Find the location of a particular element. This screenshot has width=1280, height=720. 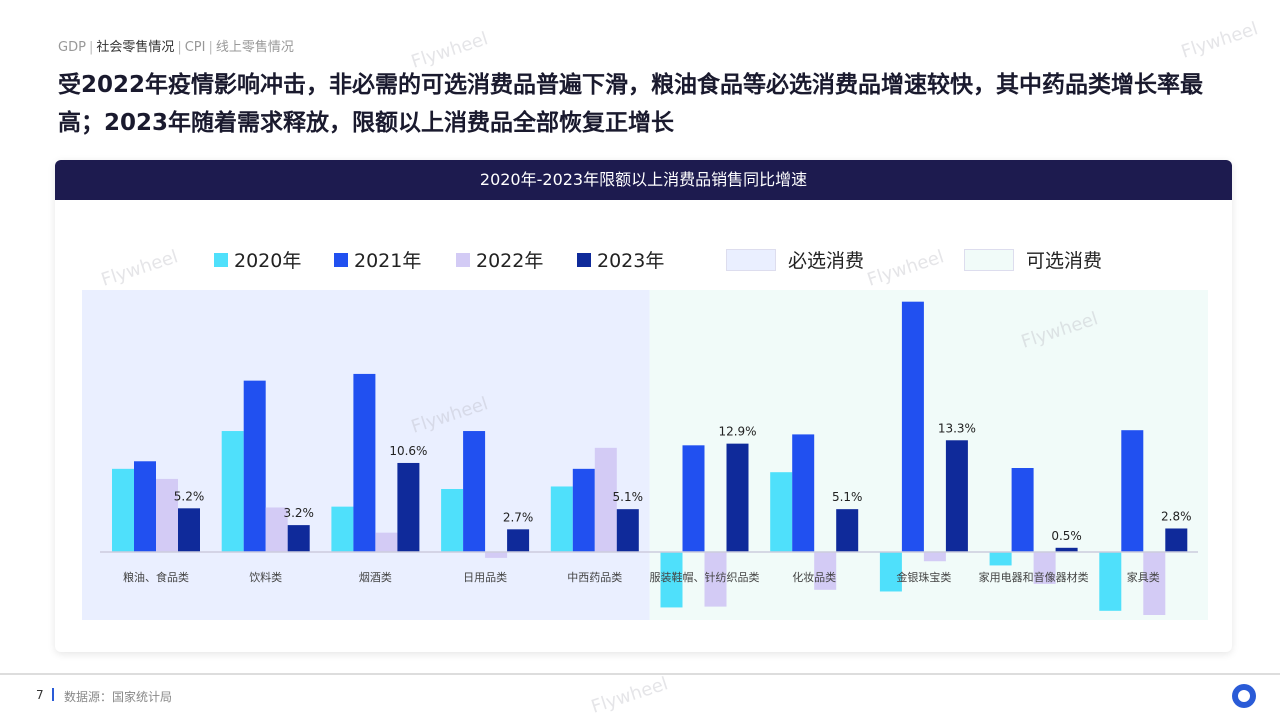

legend-essential: 必选消费 is located at coordinates (795, 259).